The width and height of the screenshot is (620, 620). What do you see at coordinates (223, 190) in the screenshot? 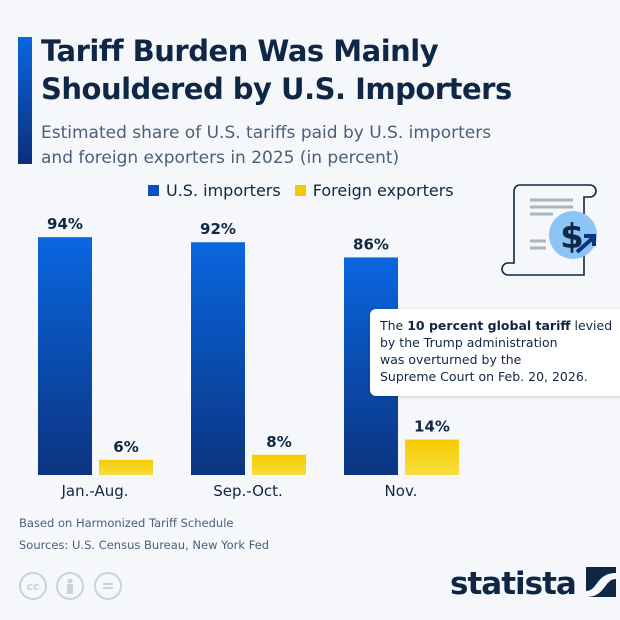
I see `legend-label: U.S. importers` at bounding box center [223, 190].